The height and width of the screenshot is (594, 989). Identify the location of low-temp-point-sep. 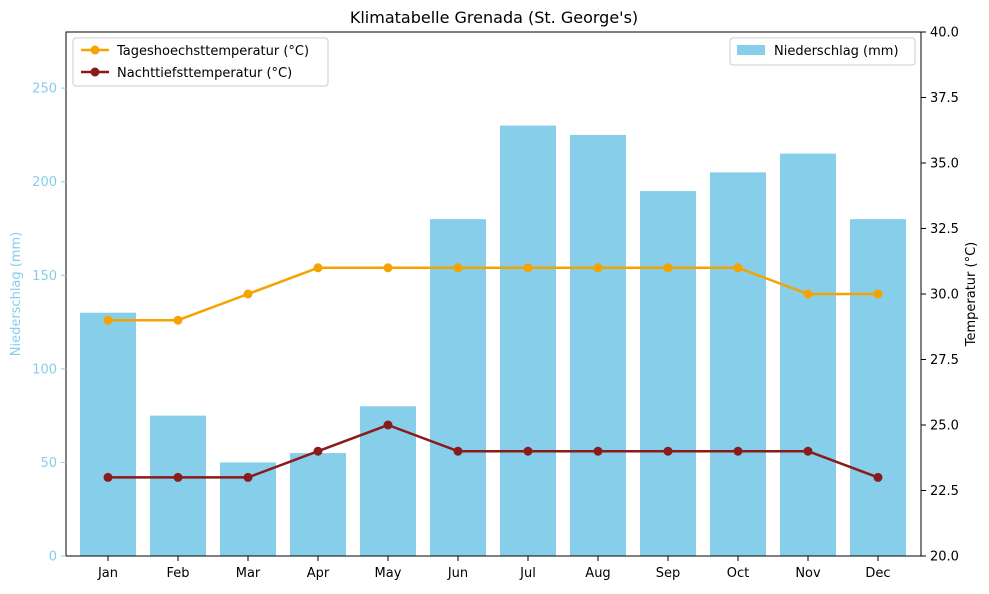
(668, 451).